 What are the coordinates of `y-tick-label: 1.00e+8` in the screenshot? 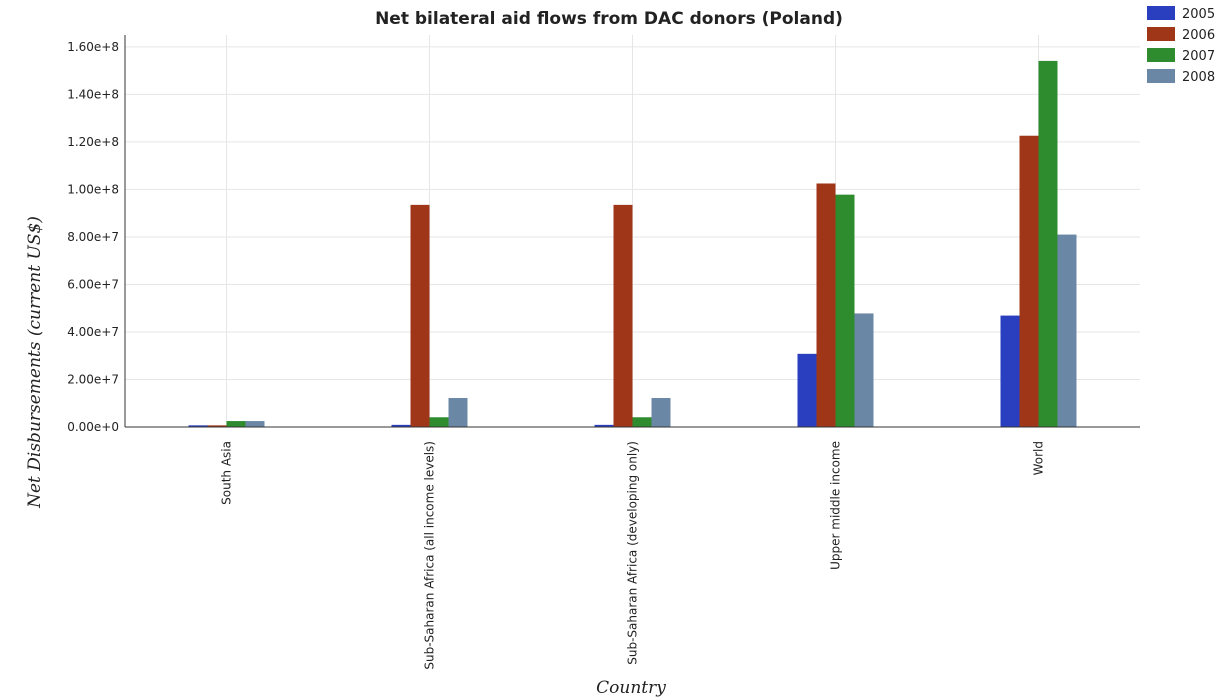 It's located at (93, 189).